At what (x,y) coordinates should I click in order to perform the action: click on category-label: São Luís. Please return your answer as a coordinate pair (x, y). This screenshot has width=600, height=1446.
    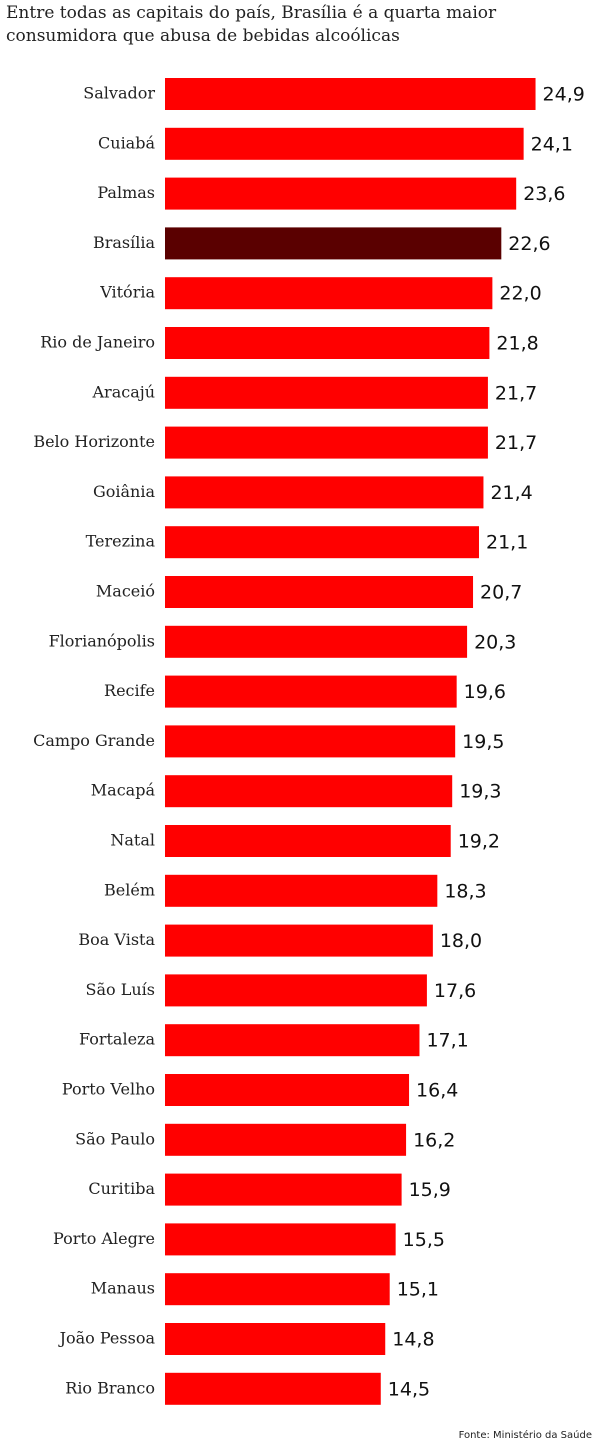
    Looking at the image, I should click on (120, 989).